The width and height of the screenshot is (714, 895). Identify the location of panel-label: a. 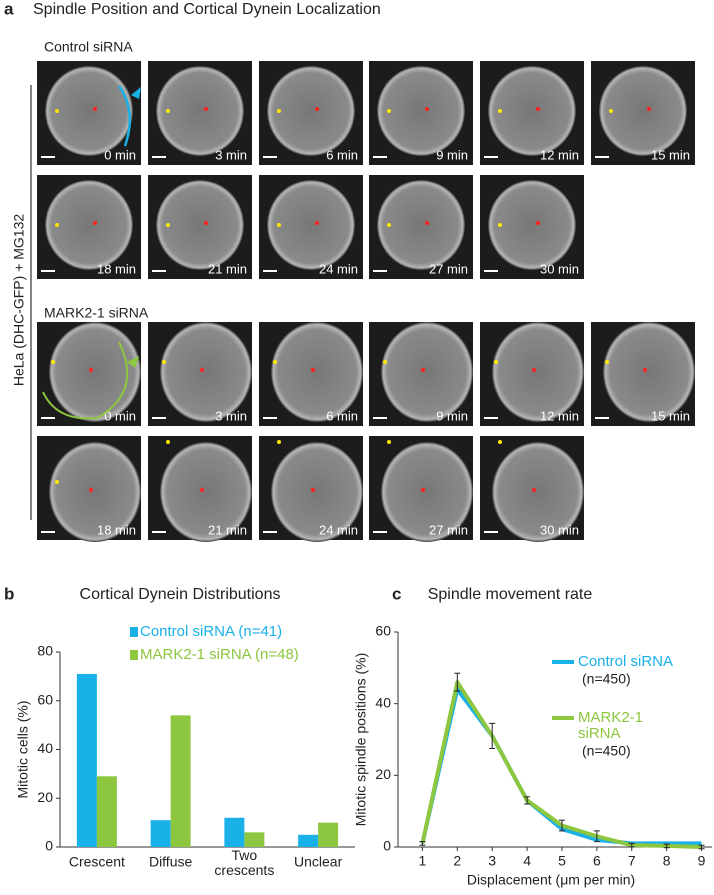
(9, 9).